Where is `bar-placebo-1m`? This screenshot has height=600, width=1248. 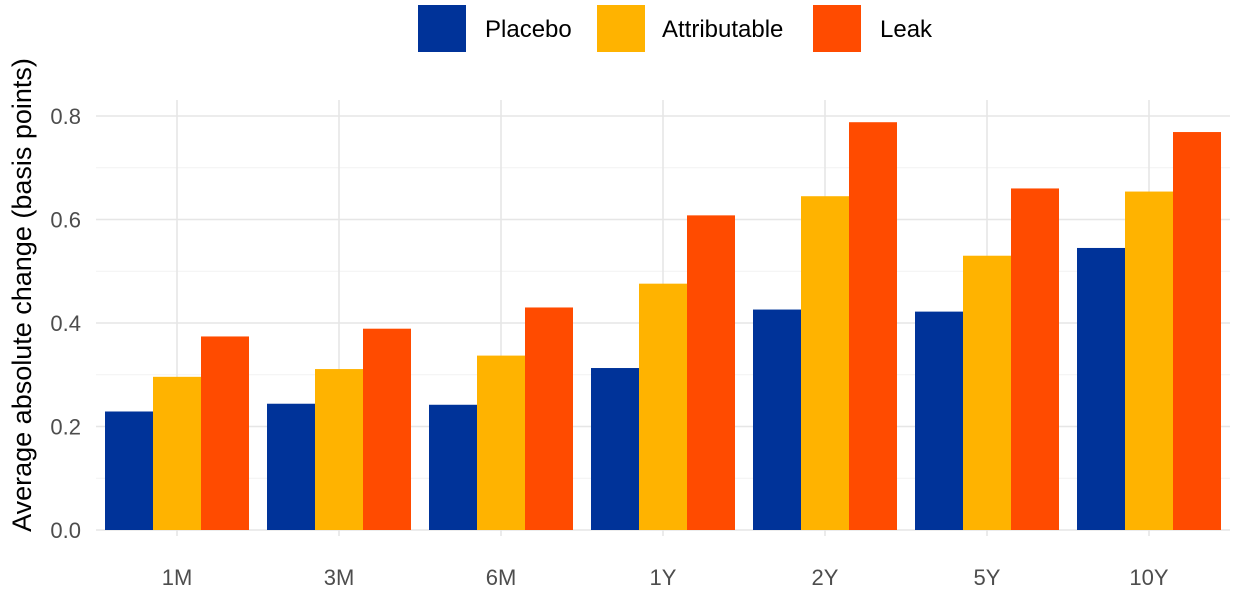
bar-placebo-1m is located at coordinates (129, 470).